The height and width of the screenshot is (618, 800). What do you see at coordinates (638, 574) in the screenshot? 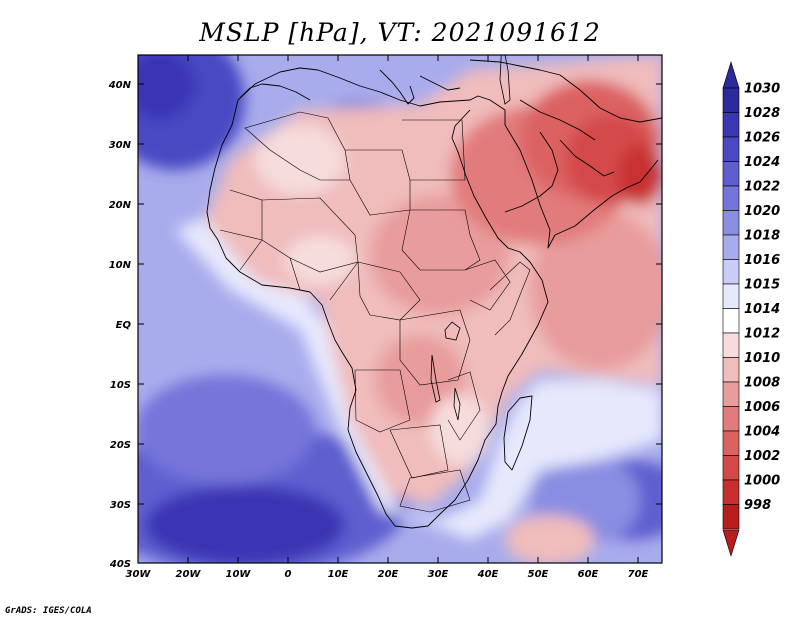
I see `lon-label: 70E` at bounding box center [638, 574].